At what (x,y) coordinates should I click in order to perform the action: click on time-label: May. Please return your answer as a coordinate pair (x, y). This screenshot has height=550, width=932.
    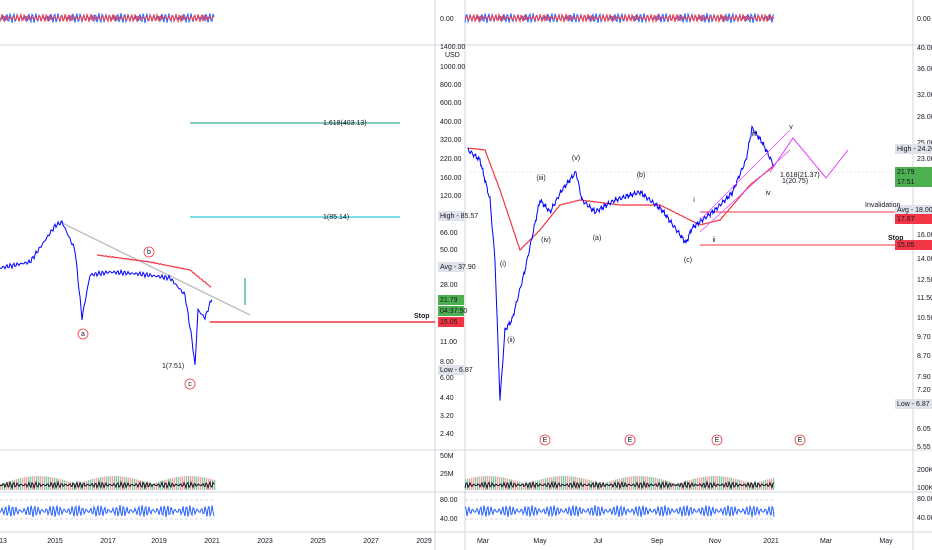
    Looking at the image, I should click on (540, 541).